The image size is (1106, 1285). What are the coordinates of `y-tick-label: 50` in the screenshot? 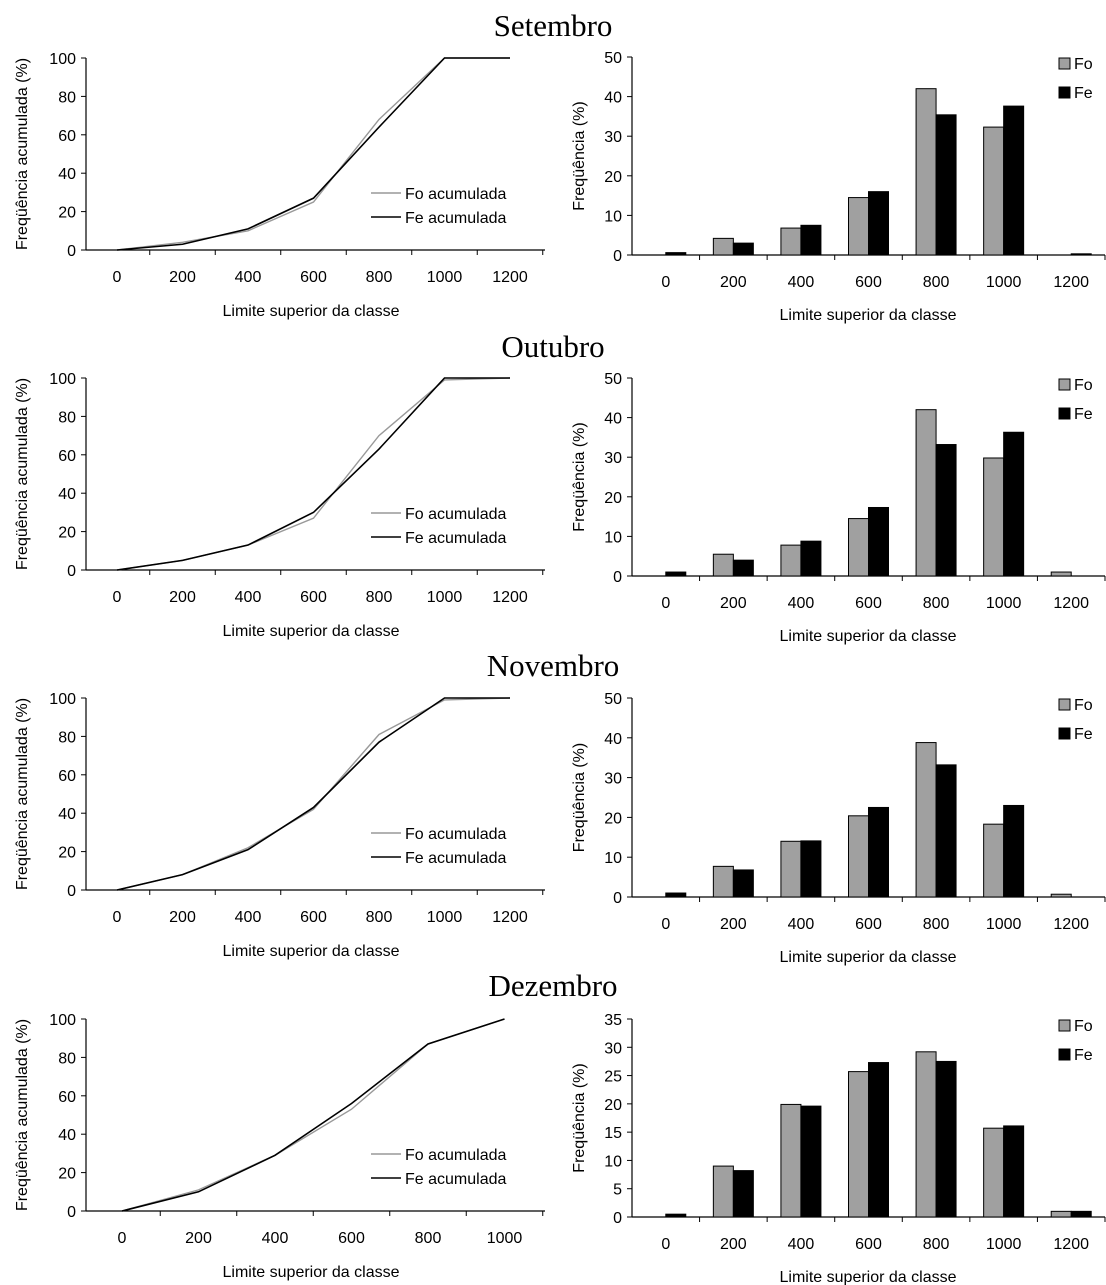 It's located at (613, 379).